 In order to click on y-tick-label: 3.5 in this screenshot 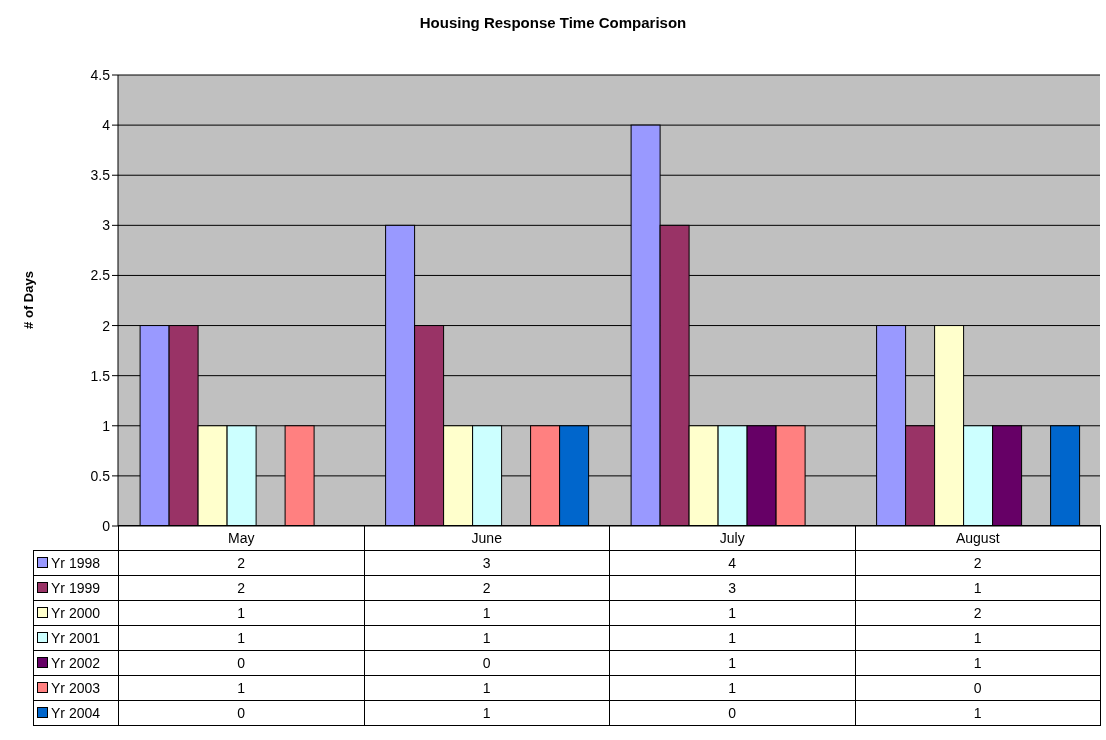, I will do `click(100, 175)`.